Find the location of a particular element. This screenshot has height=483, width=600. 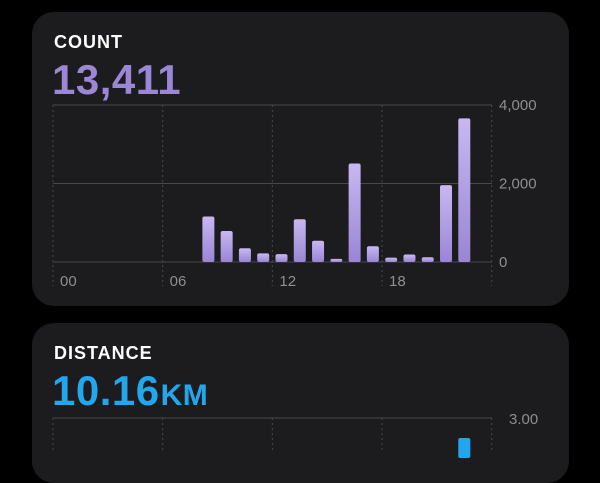

x-tick-label: 18 is located at coordinates (397, 281).